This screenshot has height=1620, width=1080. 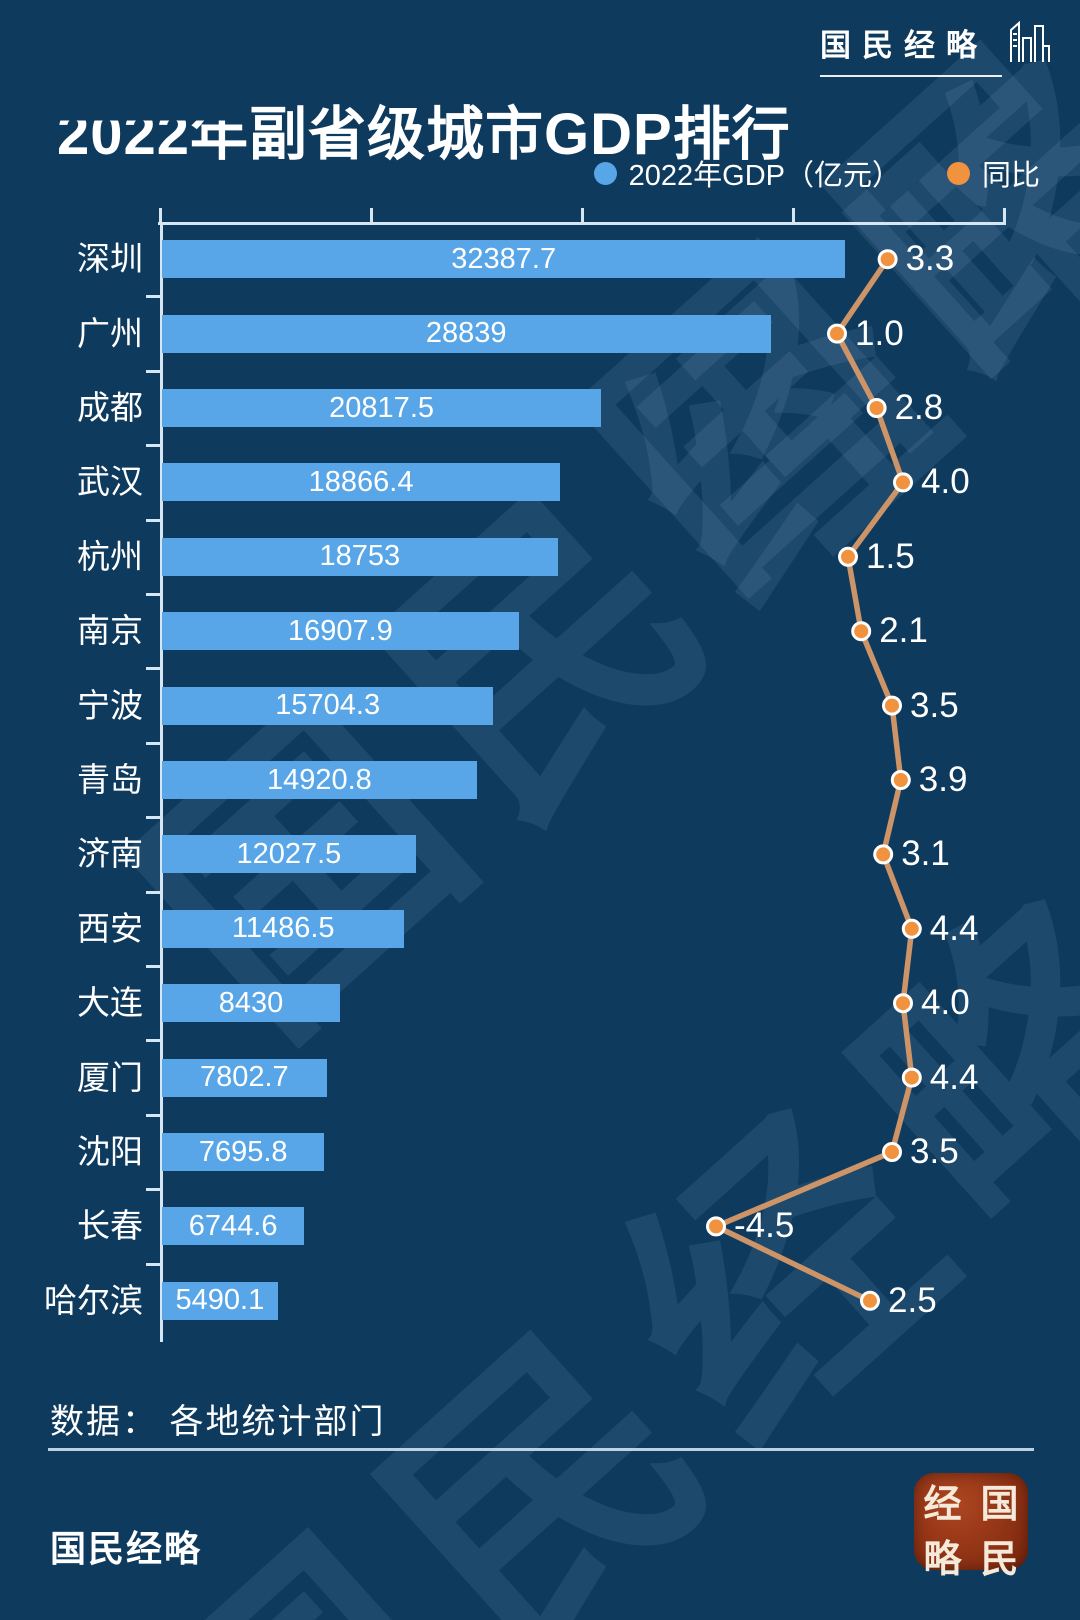 I want to click on city-label: 哈尔滨, so click(x=93, y=1300).